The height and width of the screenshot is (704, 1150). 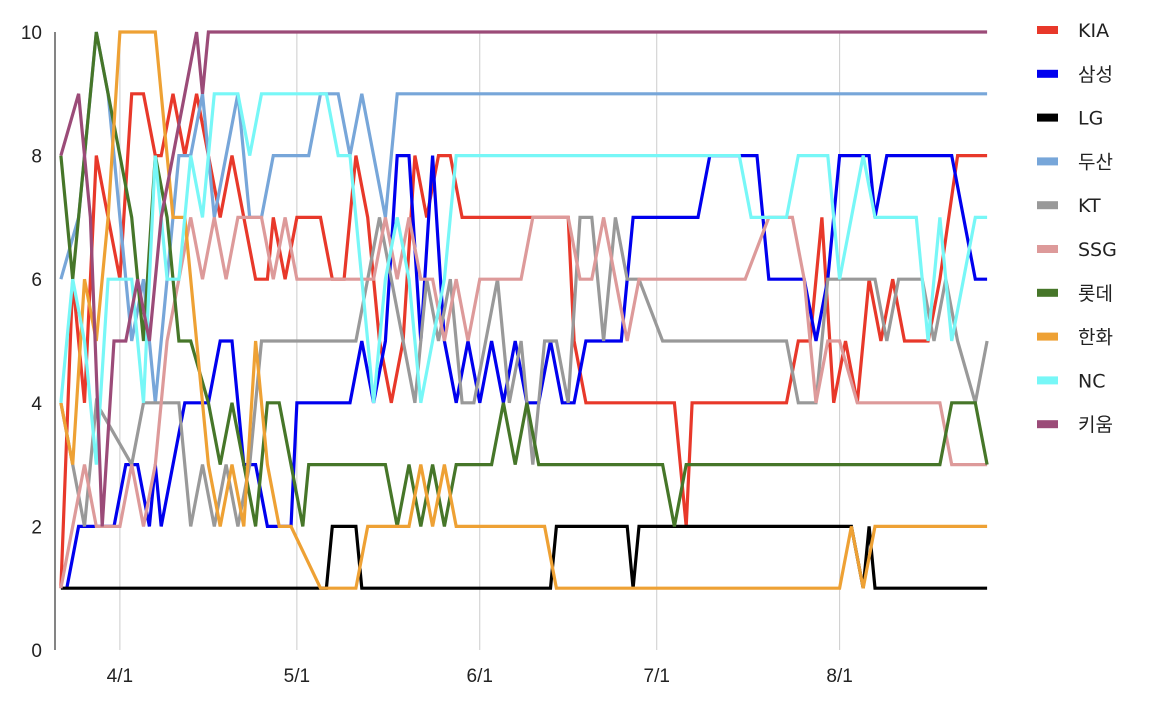 What do you see at coordinates (36, 280) in the screenshot?
I see `y-tick-label-3: 6` at bounding box center [36, 280].